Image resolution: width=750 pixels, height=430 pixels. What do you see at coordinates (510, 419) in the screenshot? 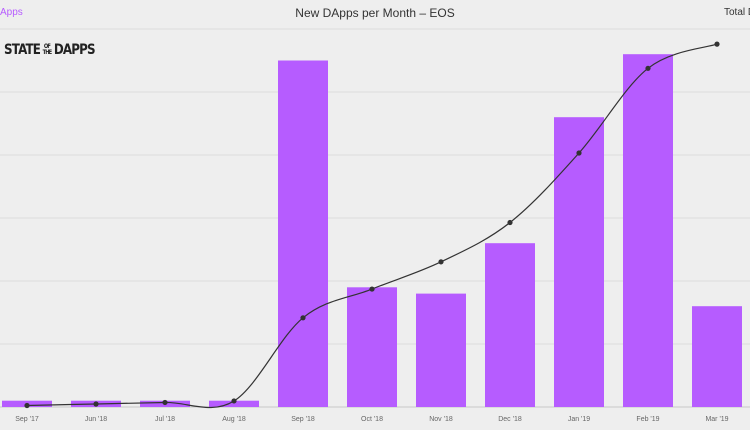
I see `x-tick-label: Dec '18` at bounding box center [510, 419].